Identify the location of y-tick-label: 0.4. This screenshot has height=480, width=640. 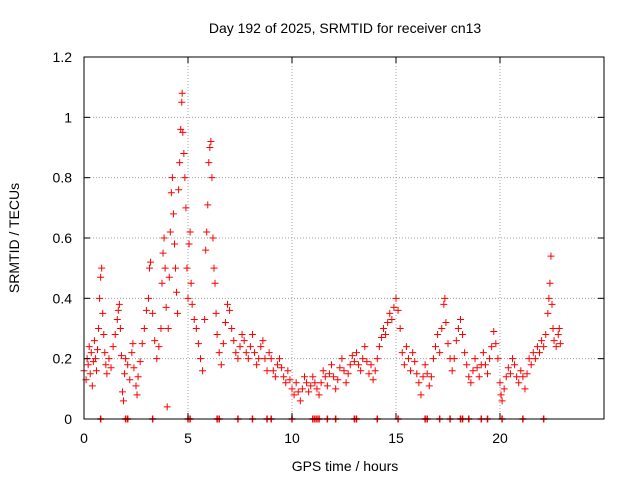
(63, 298).